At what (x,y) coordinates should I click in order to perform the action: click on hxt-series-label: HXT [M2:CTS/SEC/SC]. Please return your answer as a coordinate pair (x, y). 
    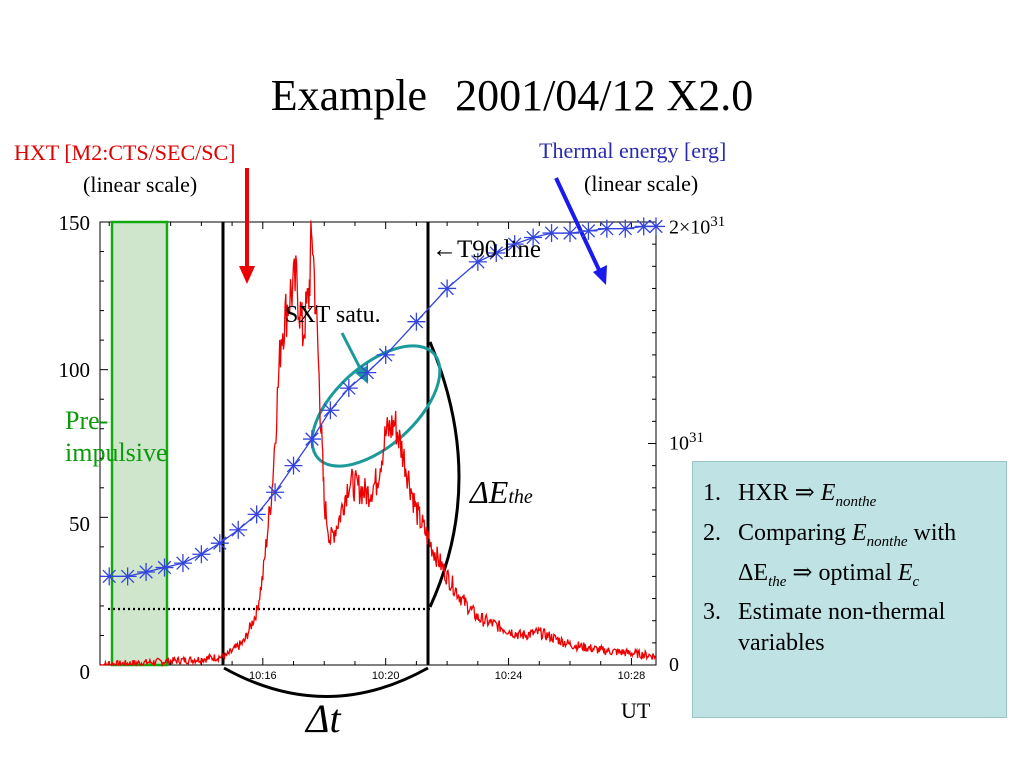
    Looking at the image, I should click on (125, 152).